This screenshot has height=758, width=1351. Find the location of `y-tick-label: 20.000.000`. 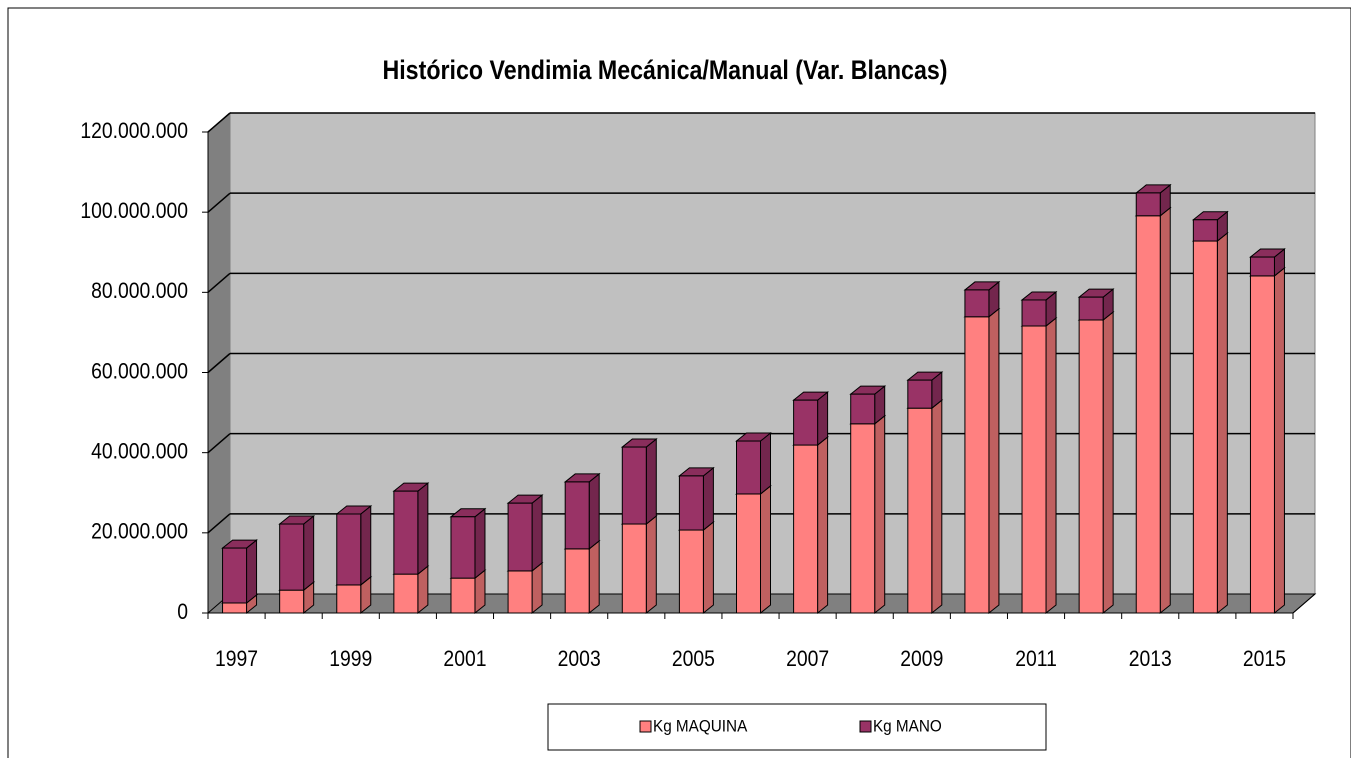

y-tick-label: 20.000.000 is located at coordinates (139, 532).